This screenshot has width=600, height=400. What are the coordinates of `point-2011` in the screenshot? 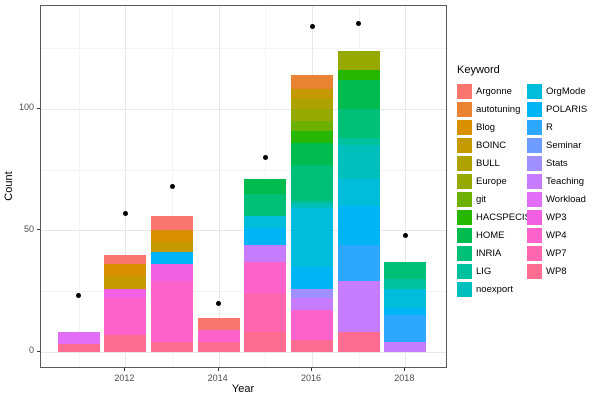 It's located at (79, 296).